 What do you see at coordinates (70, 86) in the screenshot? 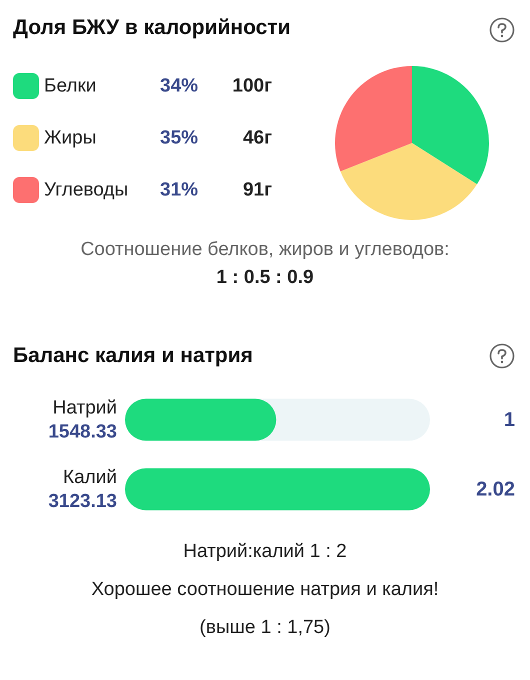
I see `legend-label: Белки` at bounding box center [70, 86].